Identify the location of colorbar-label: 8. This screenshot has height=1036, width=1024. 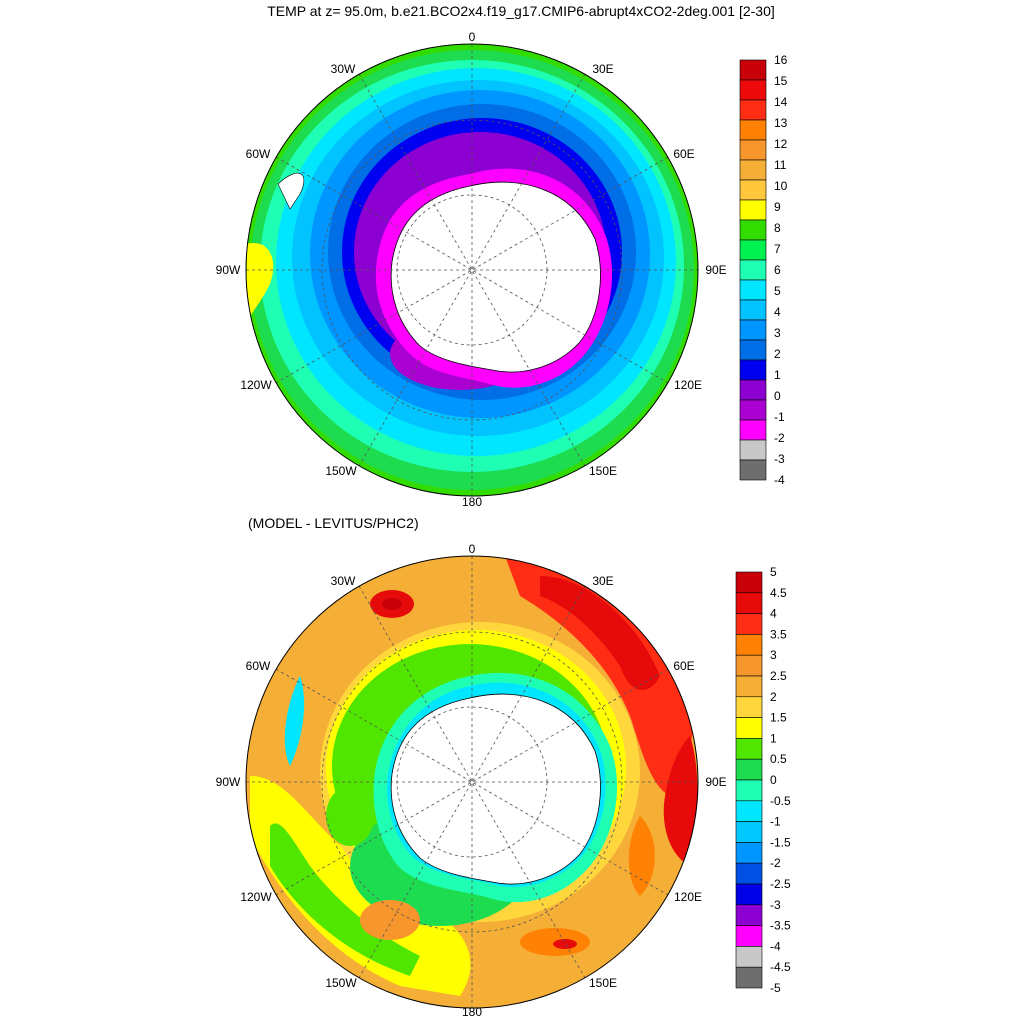
(777, 228).